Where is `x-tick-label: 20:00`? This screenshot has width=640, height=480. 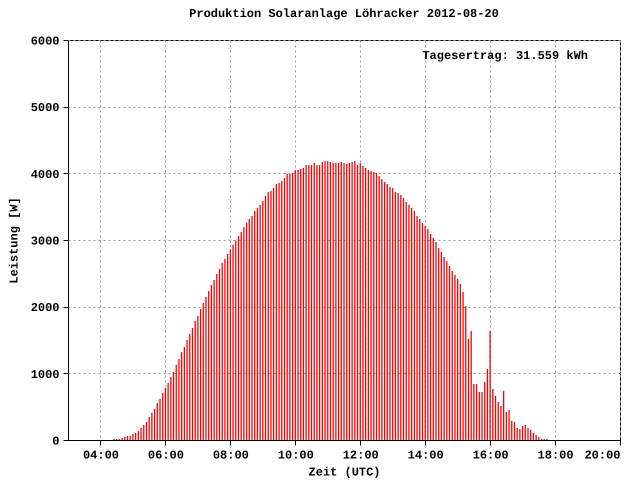
x-tick-label: 20:00 is located at coordinates (602, 455).